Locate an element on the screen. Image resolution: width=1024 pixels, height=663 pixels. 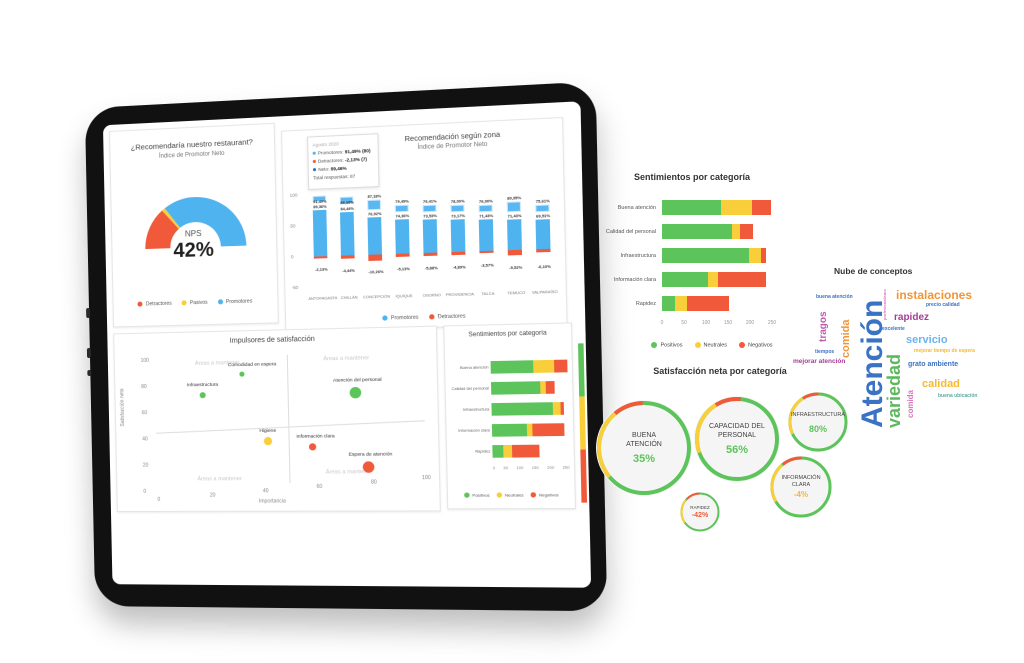
bubble-buena-atencion: BUENA ATENCIÓN 35% is located at coordinates (644, 448).